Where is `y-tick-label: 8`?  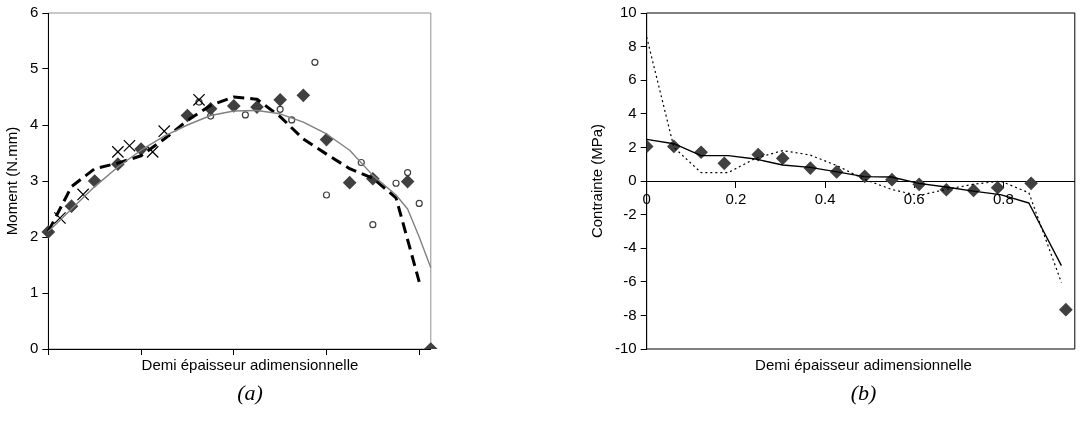 y-tick-label: 8 is located at coordinates (632, 45).